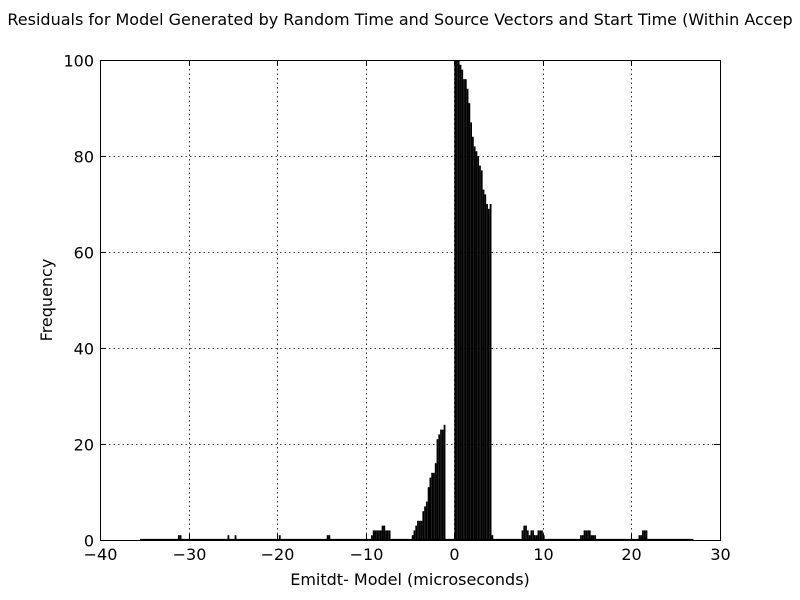 The image size is (800, 600). I want to click on x-tick-label: 30, so click(720, 554).